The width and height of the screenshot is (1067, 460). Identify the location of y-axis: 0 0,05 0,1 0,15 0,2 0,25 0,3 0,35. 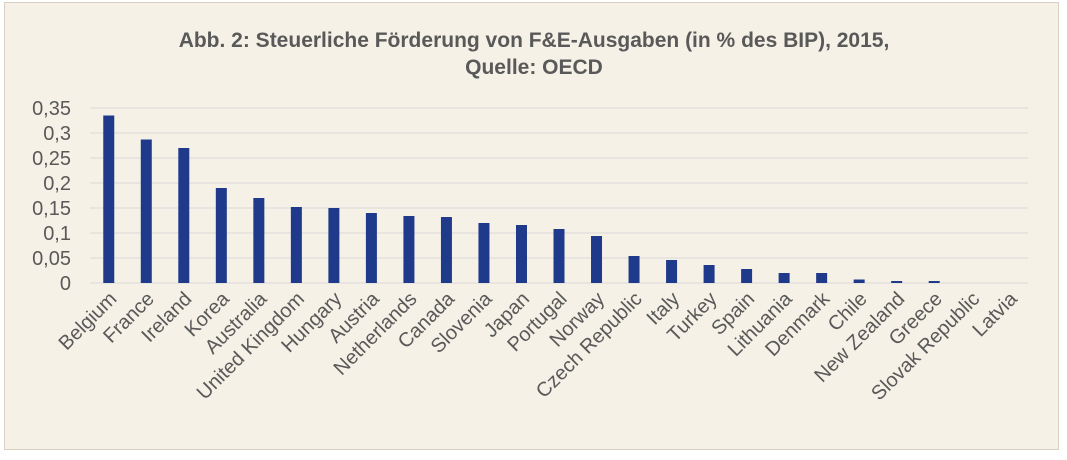
(51, 196).